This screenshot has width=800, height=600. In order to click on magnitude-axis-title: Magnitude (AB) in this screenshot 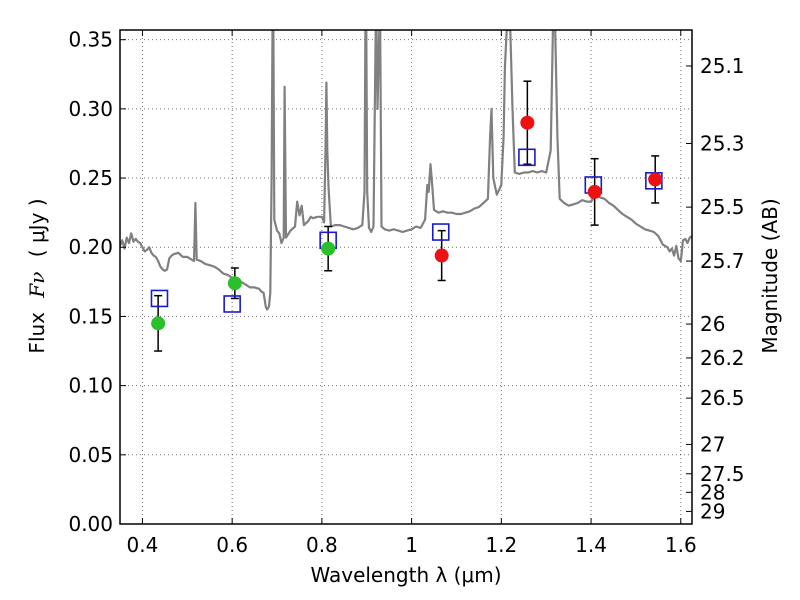, I will do `click(770, 275)`.